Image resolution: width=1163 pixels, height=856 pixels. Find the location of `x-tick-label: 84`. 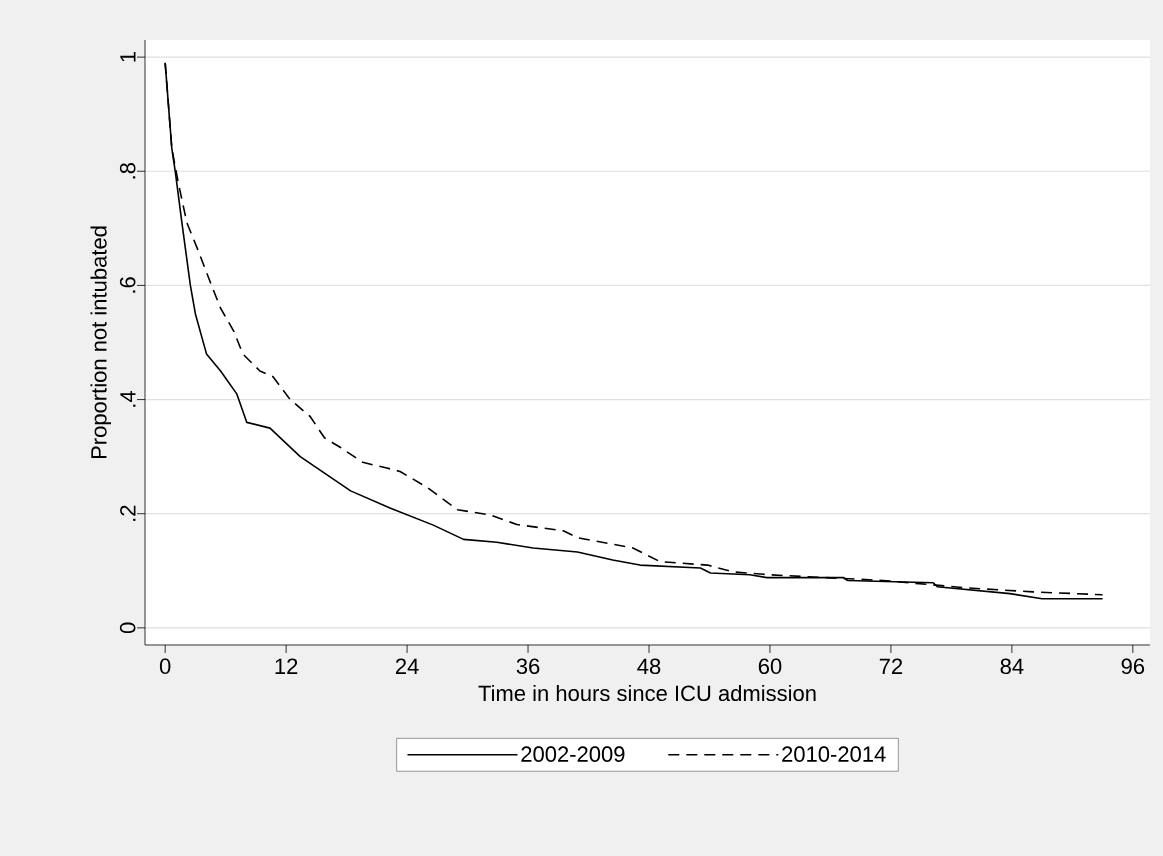

x-tick-label: 84 is located at coordinates (1012, 666).